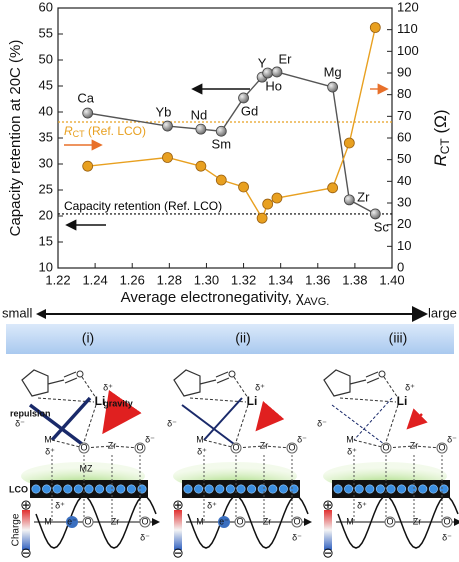 This screenshot has height=562, width=459. I want to click on scale-small: small, so click(17, 312).